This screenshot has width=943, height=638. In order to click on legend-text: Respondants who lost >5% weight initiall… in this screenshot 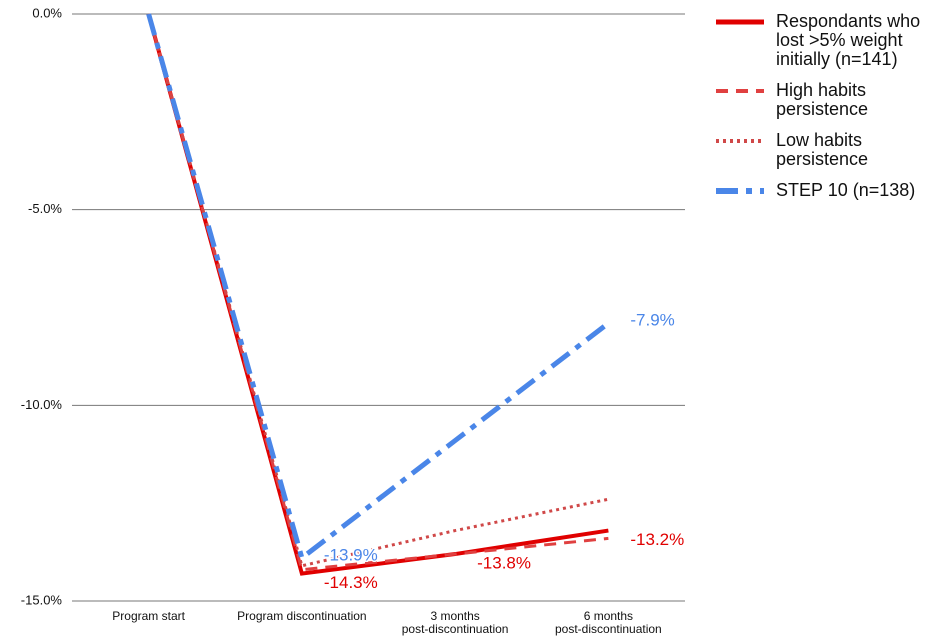, I will do `click(848, 40)`.